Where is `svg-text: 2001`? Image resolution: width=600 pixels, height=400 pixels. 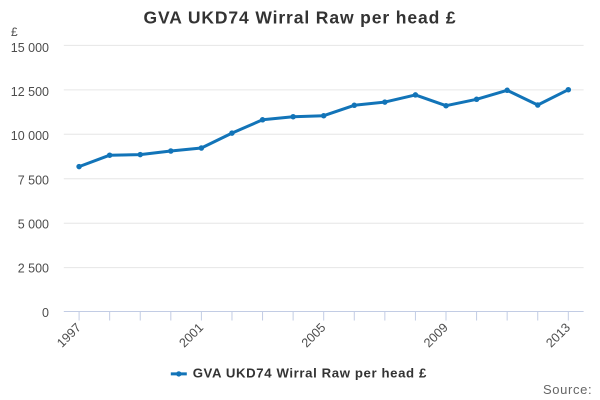
svg-text: 2001 is located at coordinates (192, 336).